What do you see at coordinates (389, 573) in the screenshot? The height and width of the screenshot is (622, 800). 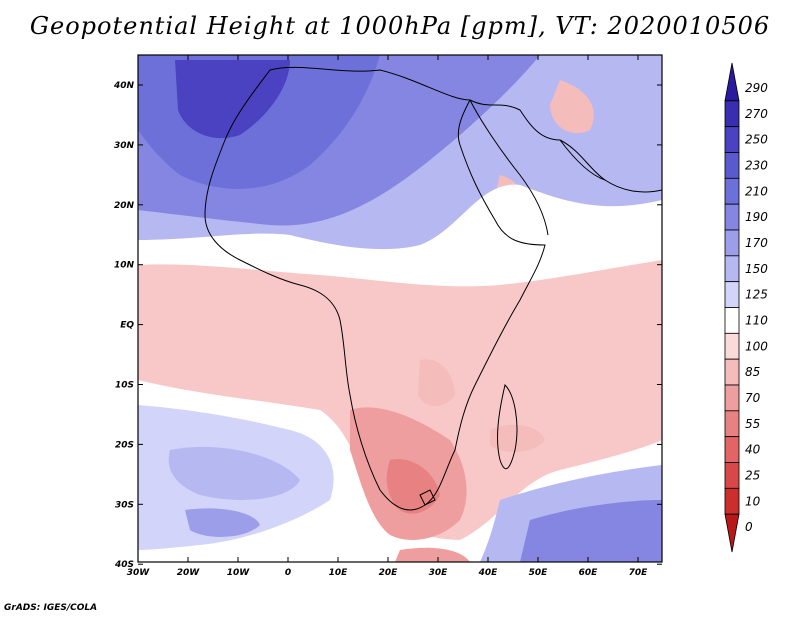 I see `lon-label: 20E` at bounding box center [389, 573].